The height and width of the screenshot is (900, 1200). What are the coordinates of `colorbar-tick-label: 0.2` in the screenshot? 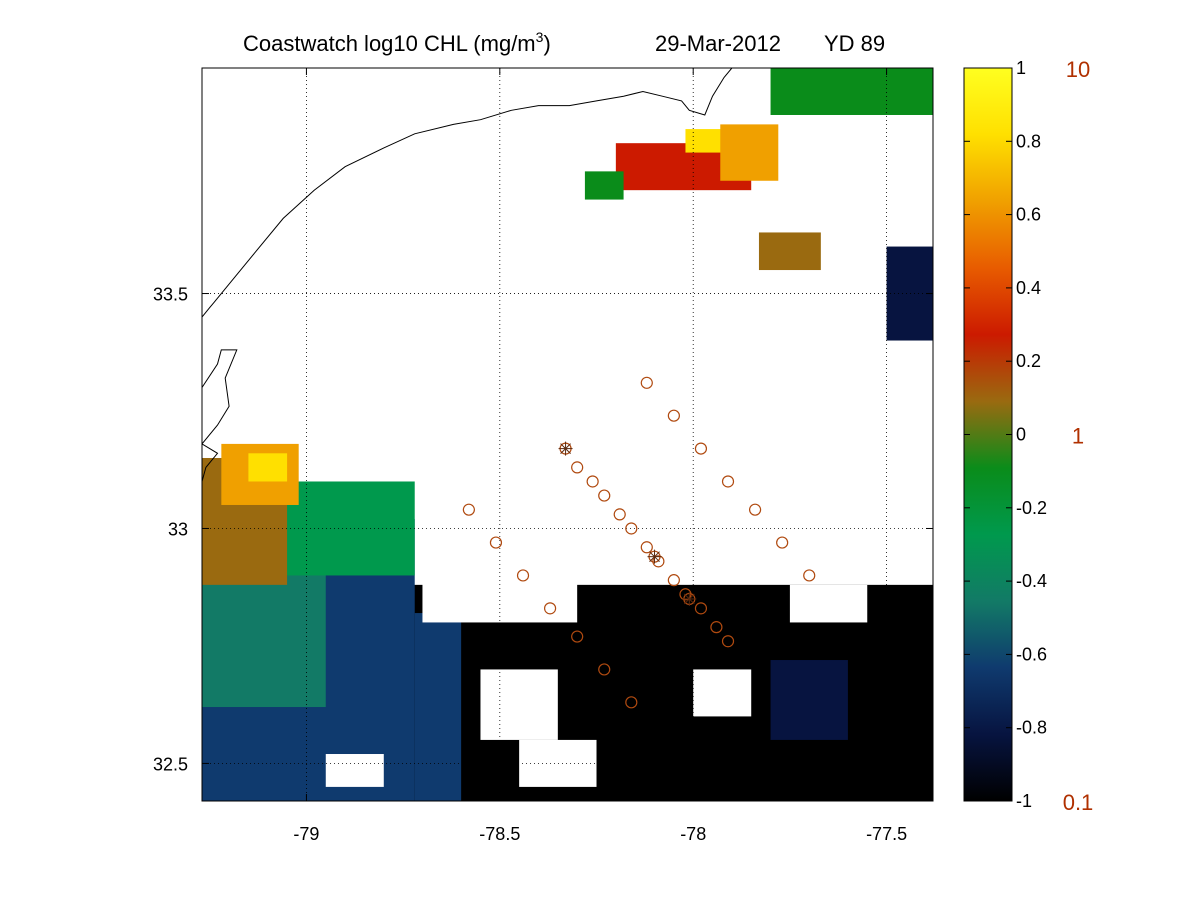 It's located at (1028, 361).